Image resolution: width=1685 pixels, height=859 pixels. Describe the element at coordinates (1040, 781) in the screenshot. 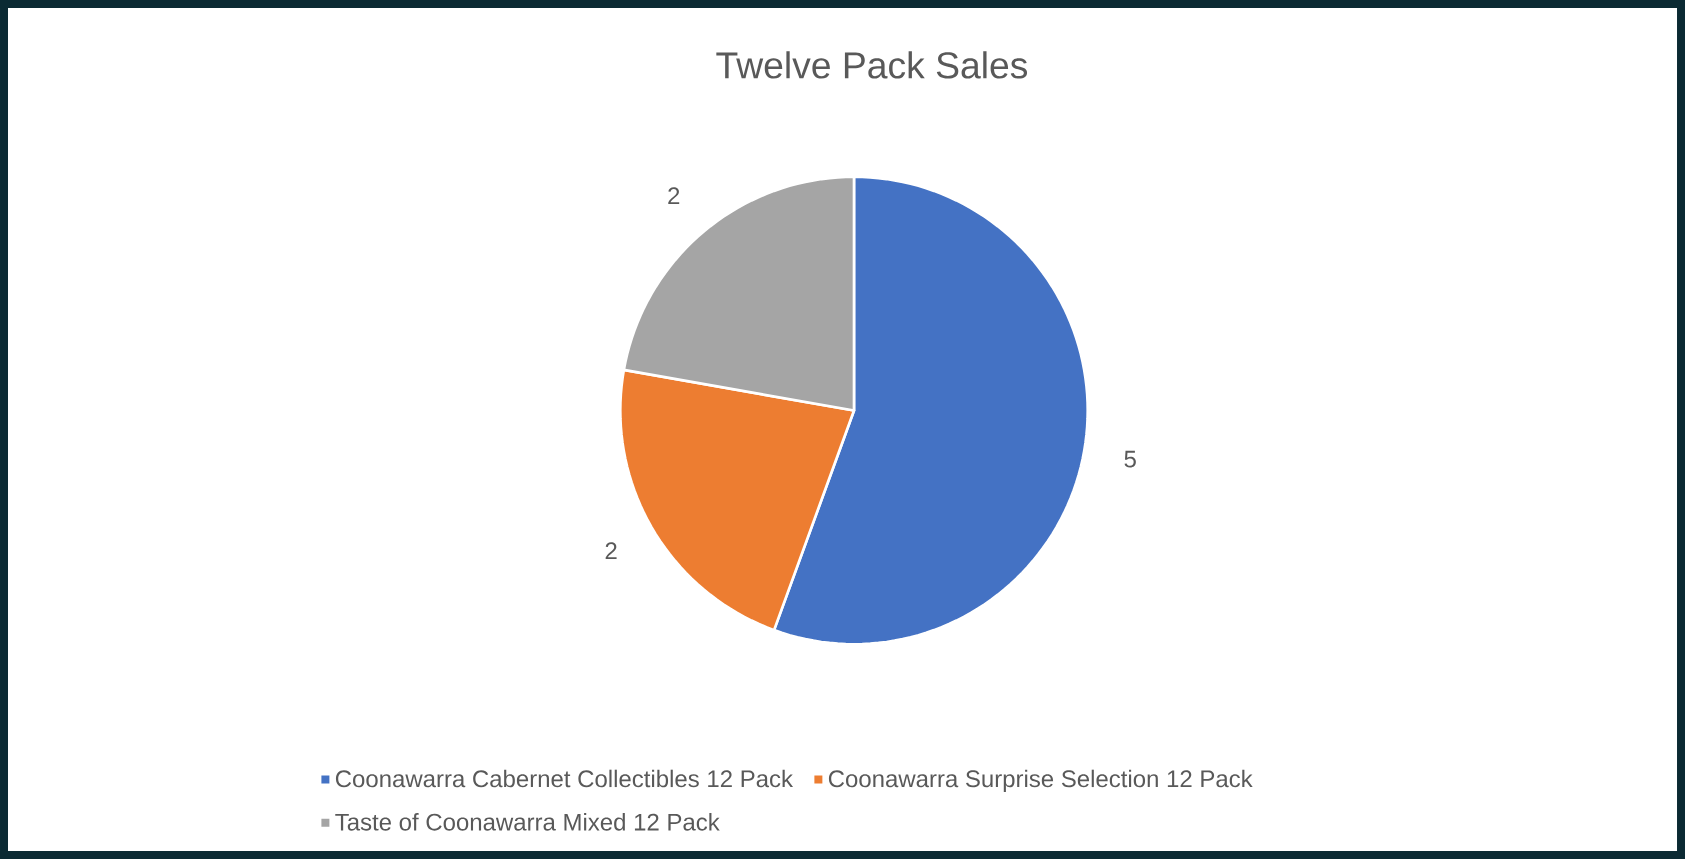

I see `legend-label: Coonawarra Surprise Selection 12 Pack` at that location.